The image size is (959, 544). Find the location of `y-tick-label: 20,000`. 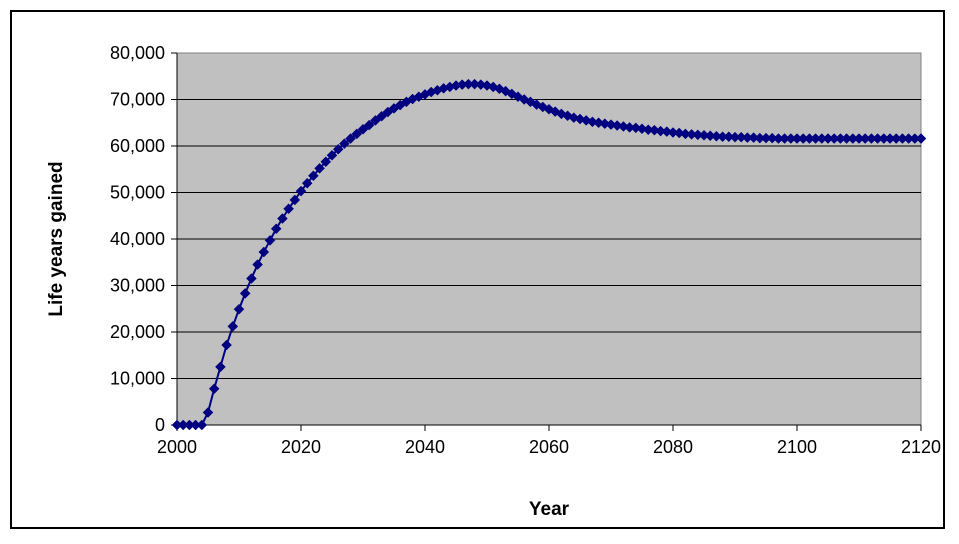

y-tick-label: 20,000 is located at coordinates (137, 332).